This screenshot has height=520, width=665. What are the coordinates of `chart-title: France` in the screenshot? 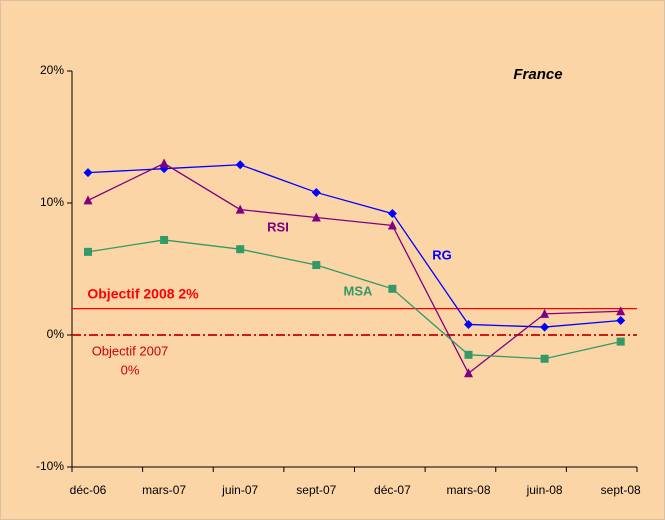 It's located at (537, 74).